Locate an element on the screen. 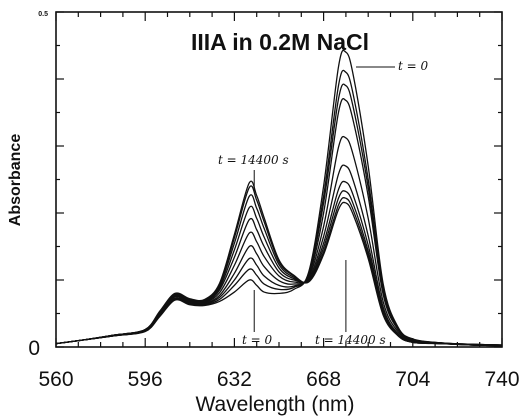 The image size is (522, 419). x-tick-label-668: 668 is located at coordinates (323, 379).